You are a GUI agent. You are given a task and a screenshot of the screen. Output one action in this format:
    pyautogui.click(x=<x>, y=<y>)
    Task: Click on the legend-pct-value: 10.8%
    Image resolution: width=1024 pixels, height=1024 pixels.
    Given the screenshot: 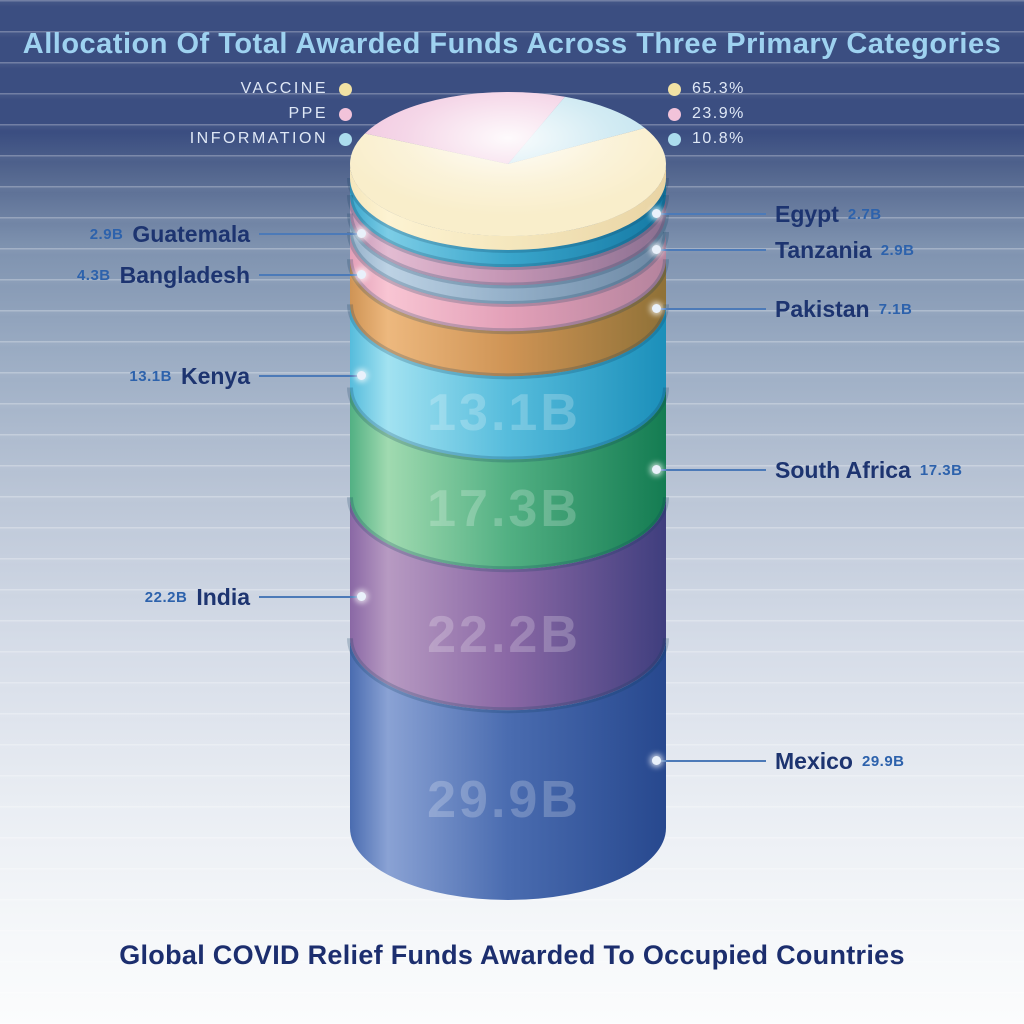 What is the action you would take?
    pyautogui.click(x=718, y=138)
    